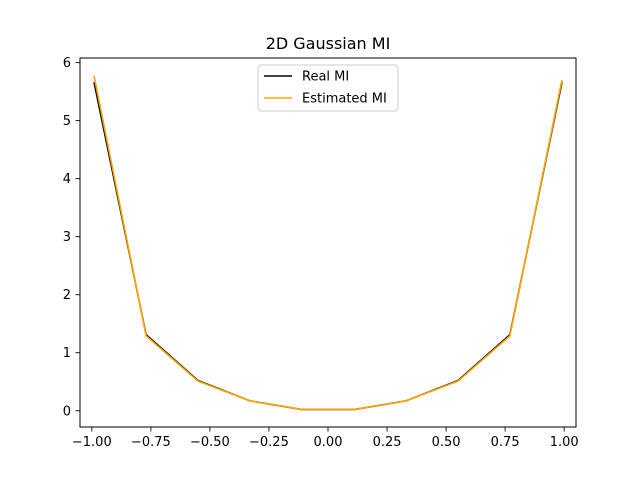 Image resolution: width=640 pixels, height=480 pixels. What do you see at coordinates (446, 442) in the screenshot?
I see `x-tick-label: 0.50` at bounding box center [446, 442].